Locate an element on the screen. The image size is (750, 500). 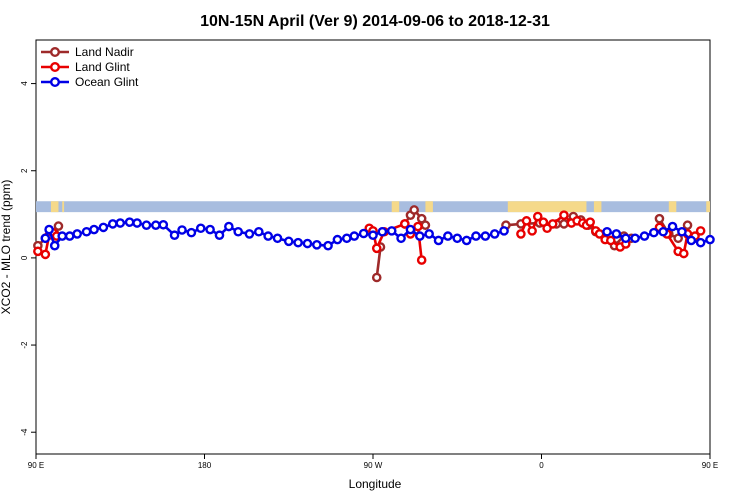
land-ocean-band is located at coordinates (373, 207).